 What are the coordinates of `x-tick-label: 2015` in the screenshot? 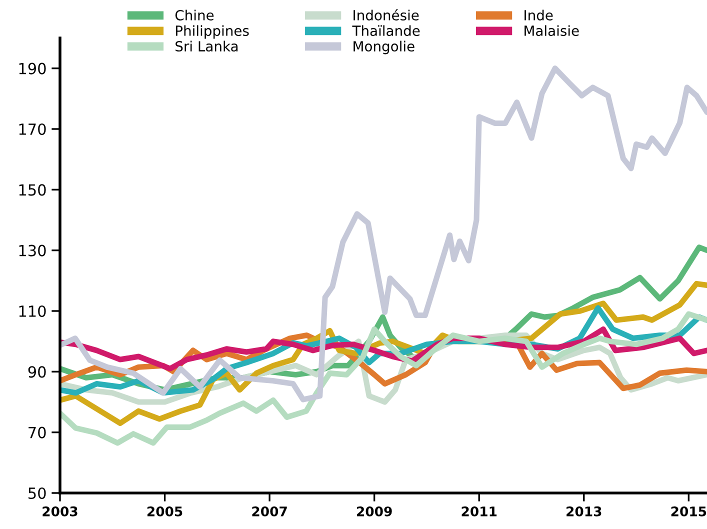 It's located at (688, 511).